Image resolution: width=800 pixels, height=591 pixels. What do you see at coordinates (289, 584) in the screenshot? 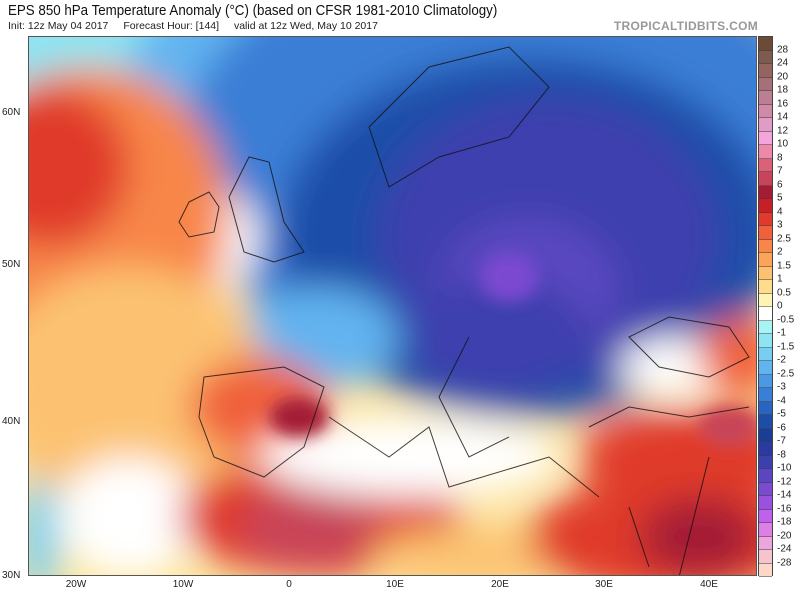
I see `lon-label-0: 0` at bounding box center [289, 584].